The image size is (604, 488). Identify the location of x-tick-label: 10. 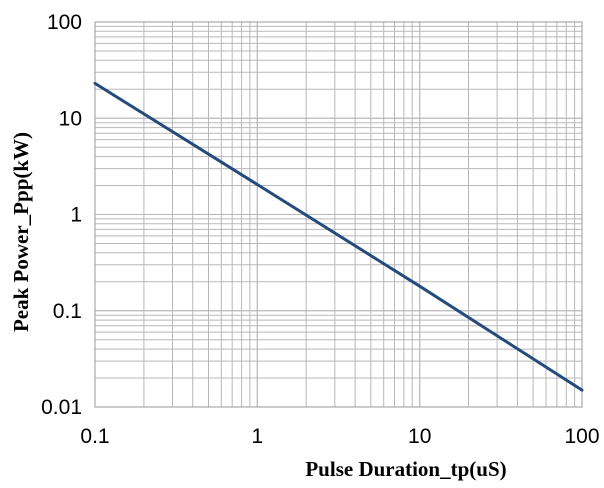
(419, 436).